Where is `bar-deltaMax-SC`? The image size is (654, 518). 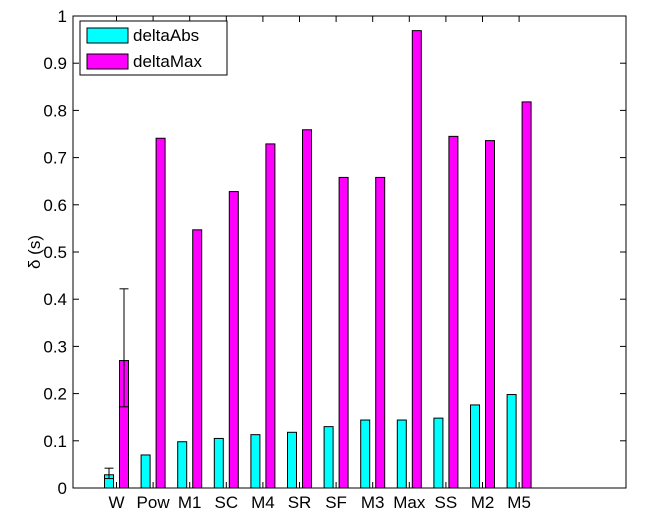
bar-deltaMax-SC is located at coordinates (233, 340).